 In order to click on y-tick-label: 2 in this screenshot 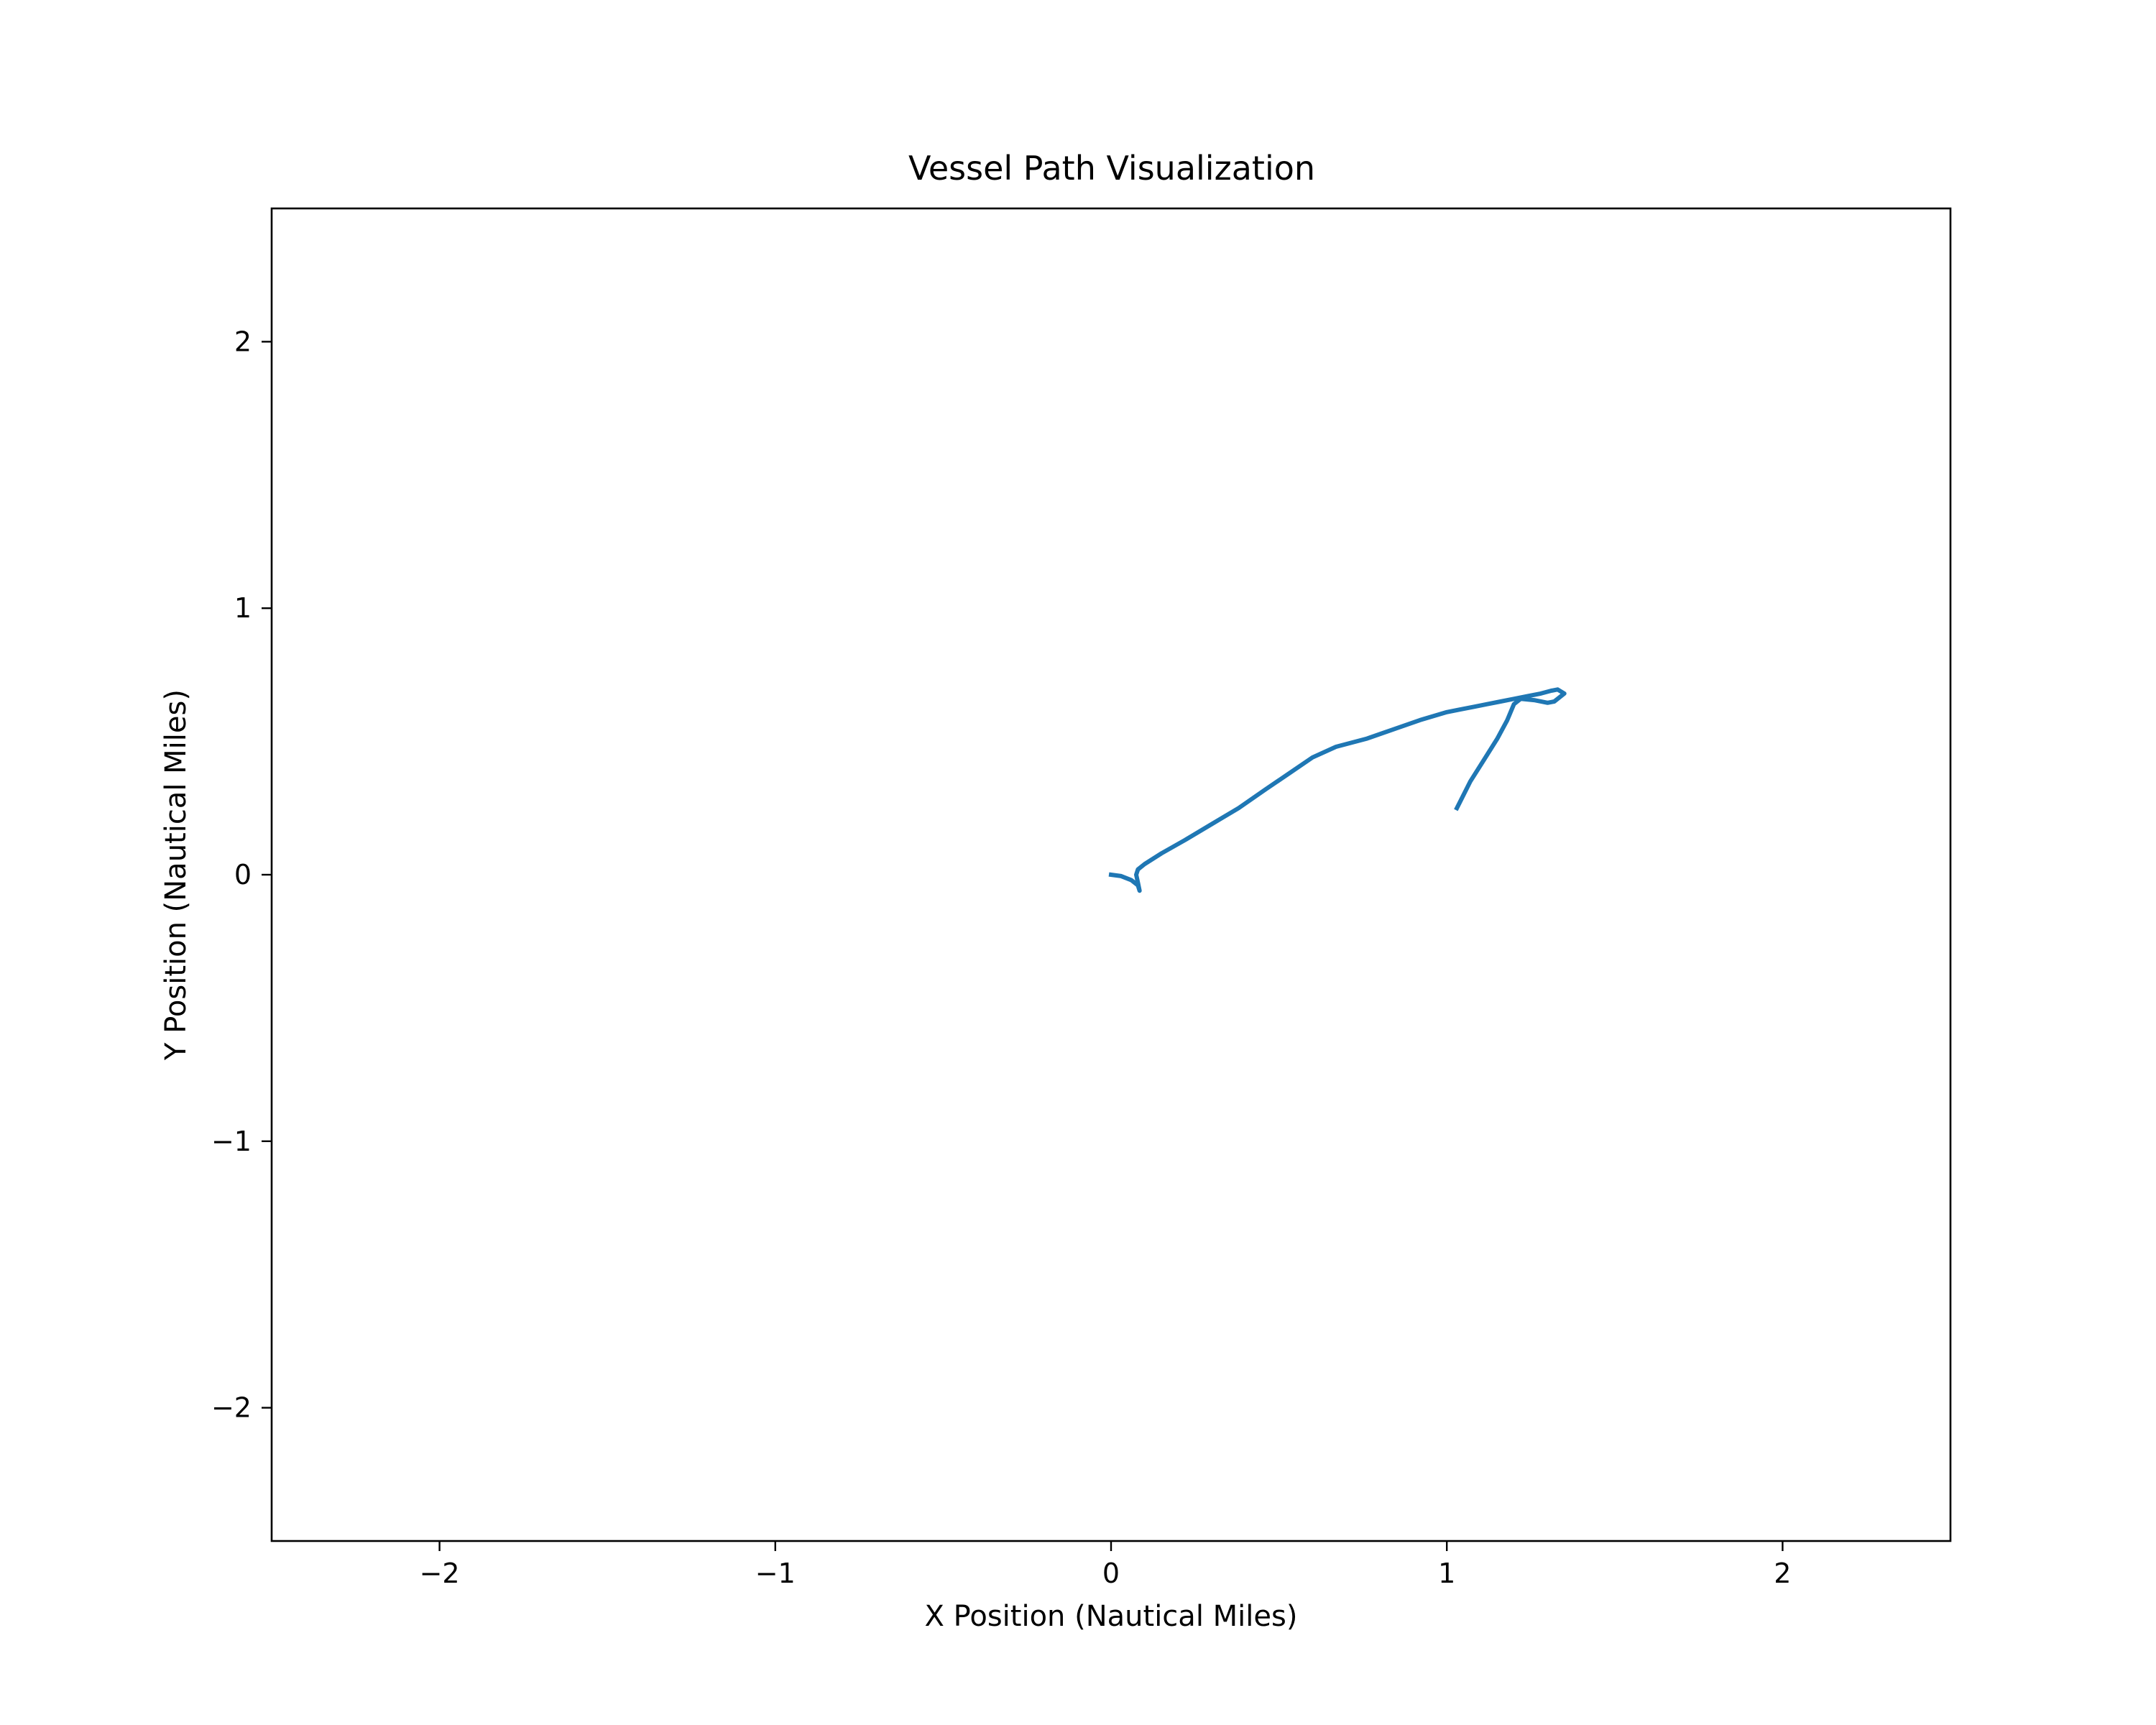, I will do `click(243, 341)`.